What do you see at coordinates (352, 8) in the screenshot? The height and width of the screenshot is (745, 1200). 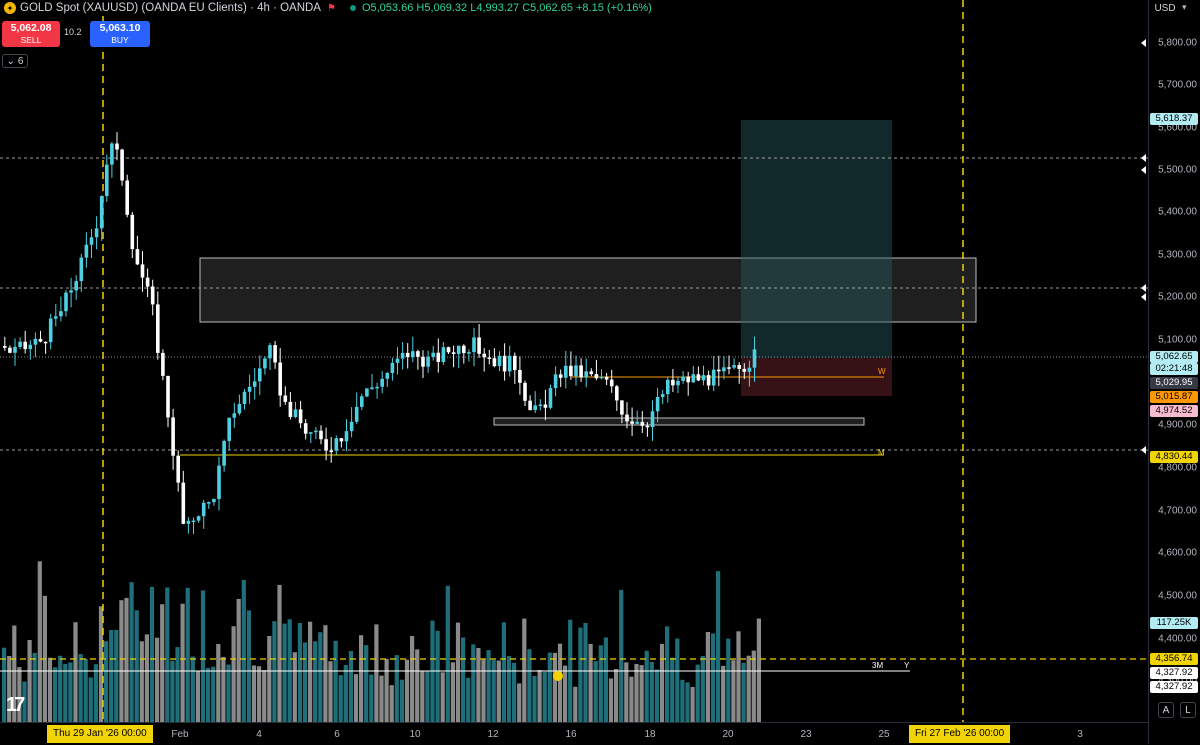 I see `market-open-dot-icon` at bounding box center [352, 8].